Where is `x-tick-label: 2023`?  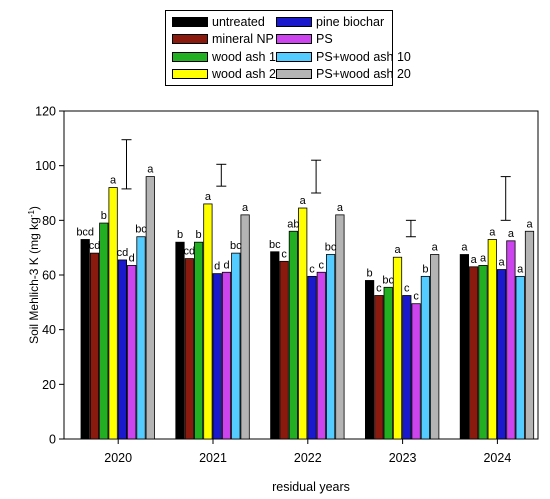
x-tick-label: 2023 is located at coordinates (403, 458).